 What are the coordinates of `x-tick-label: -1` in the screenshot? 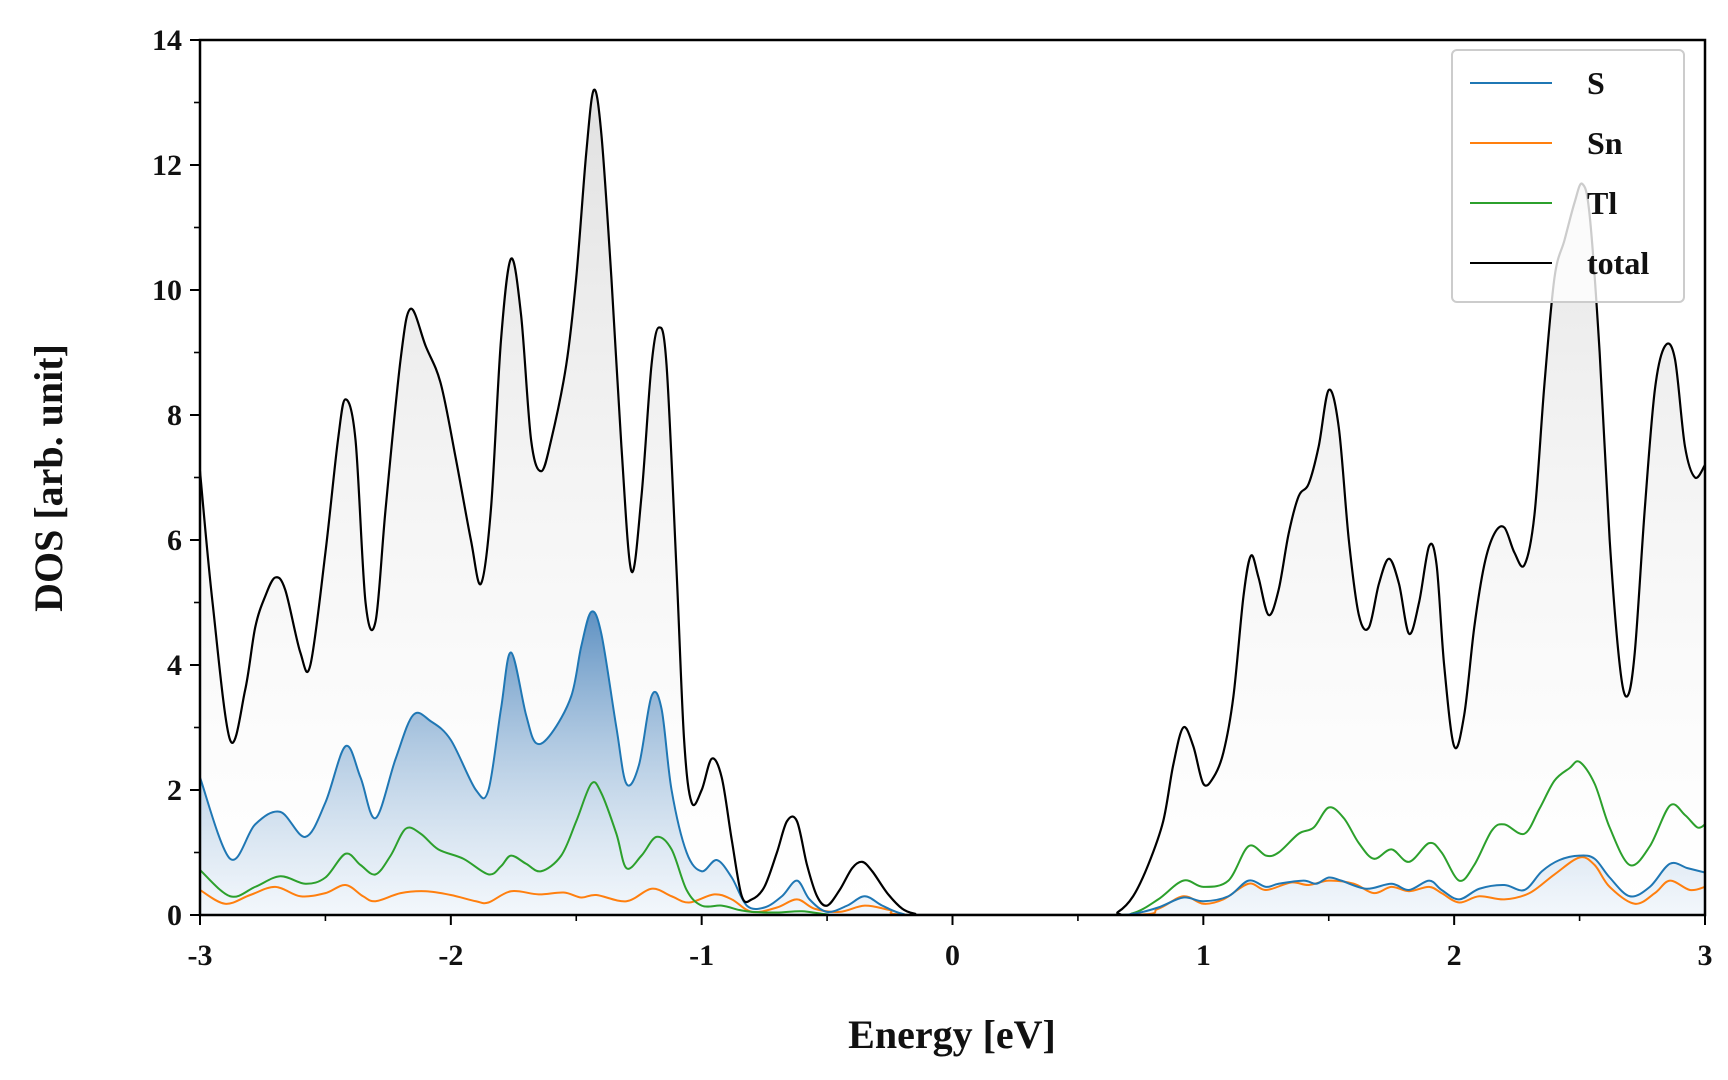 It's located at (701, 955).